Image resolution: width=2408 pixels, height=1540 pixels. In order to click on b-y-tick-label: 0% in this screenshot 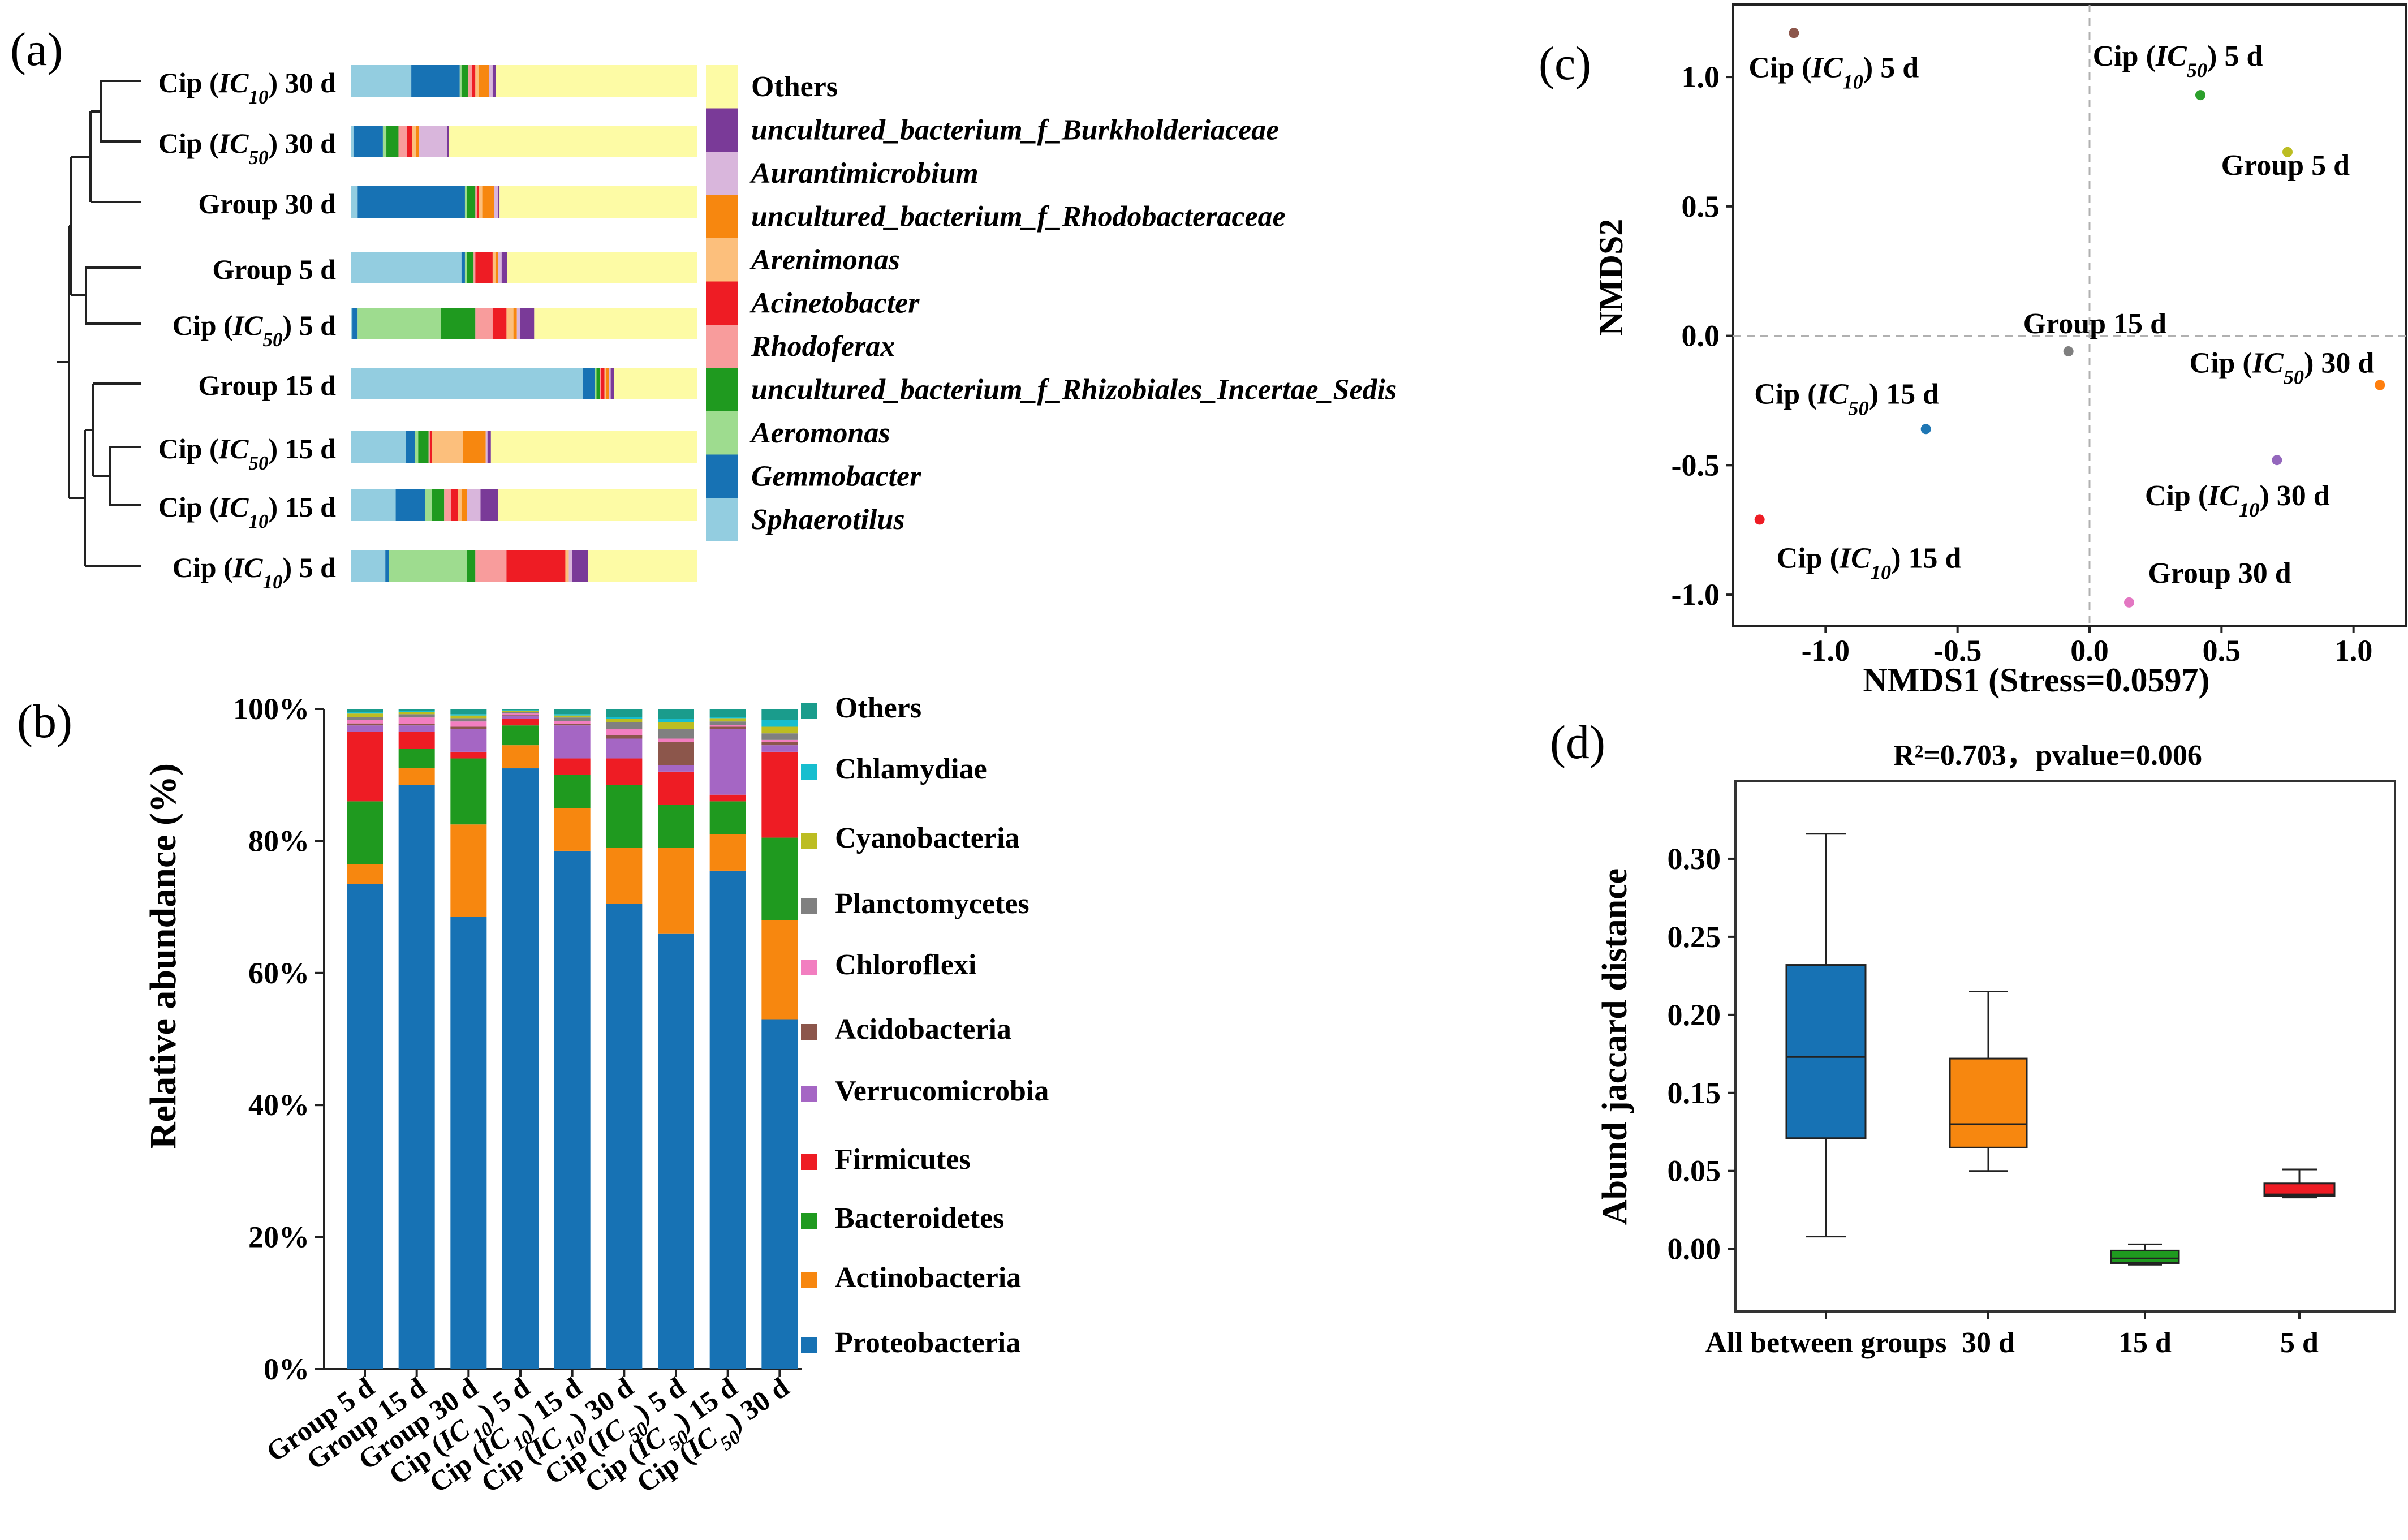, I will do `click(286, 1369)`.